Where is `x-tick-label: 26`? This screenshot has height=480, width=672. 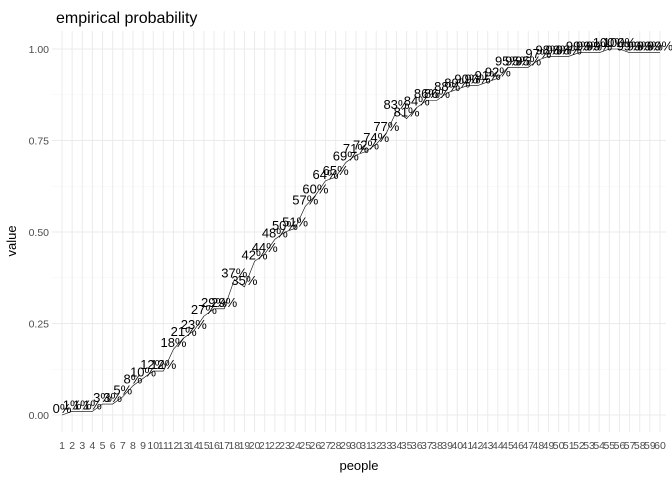 x-tick-label: 26 is located at coordinates (316, 446).